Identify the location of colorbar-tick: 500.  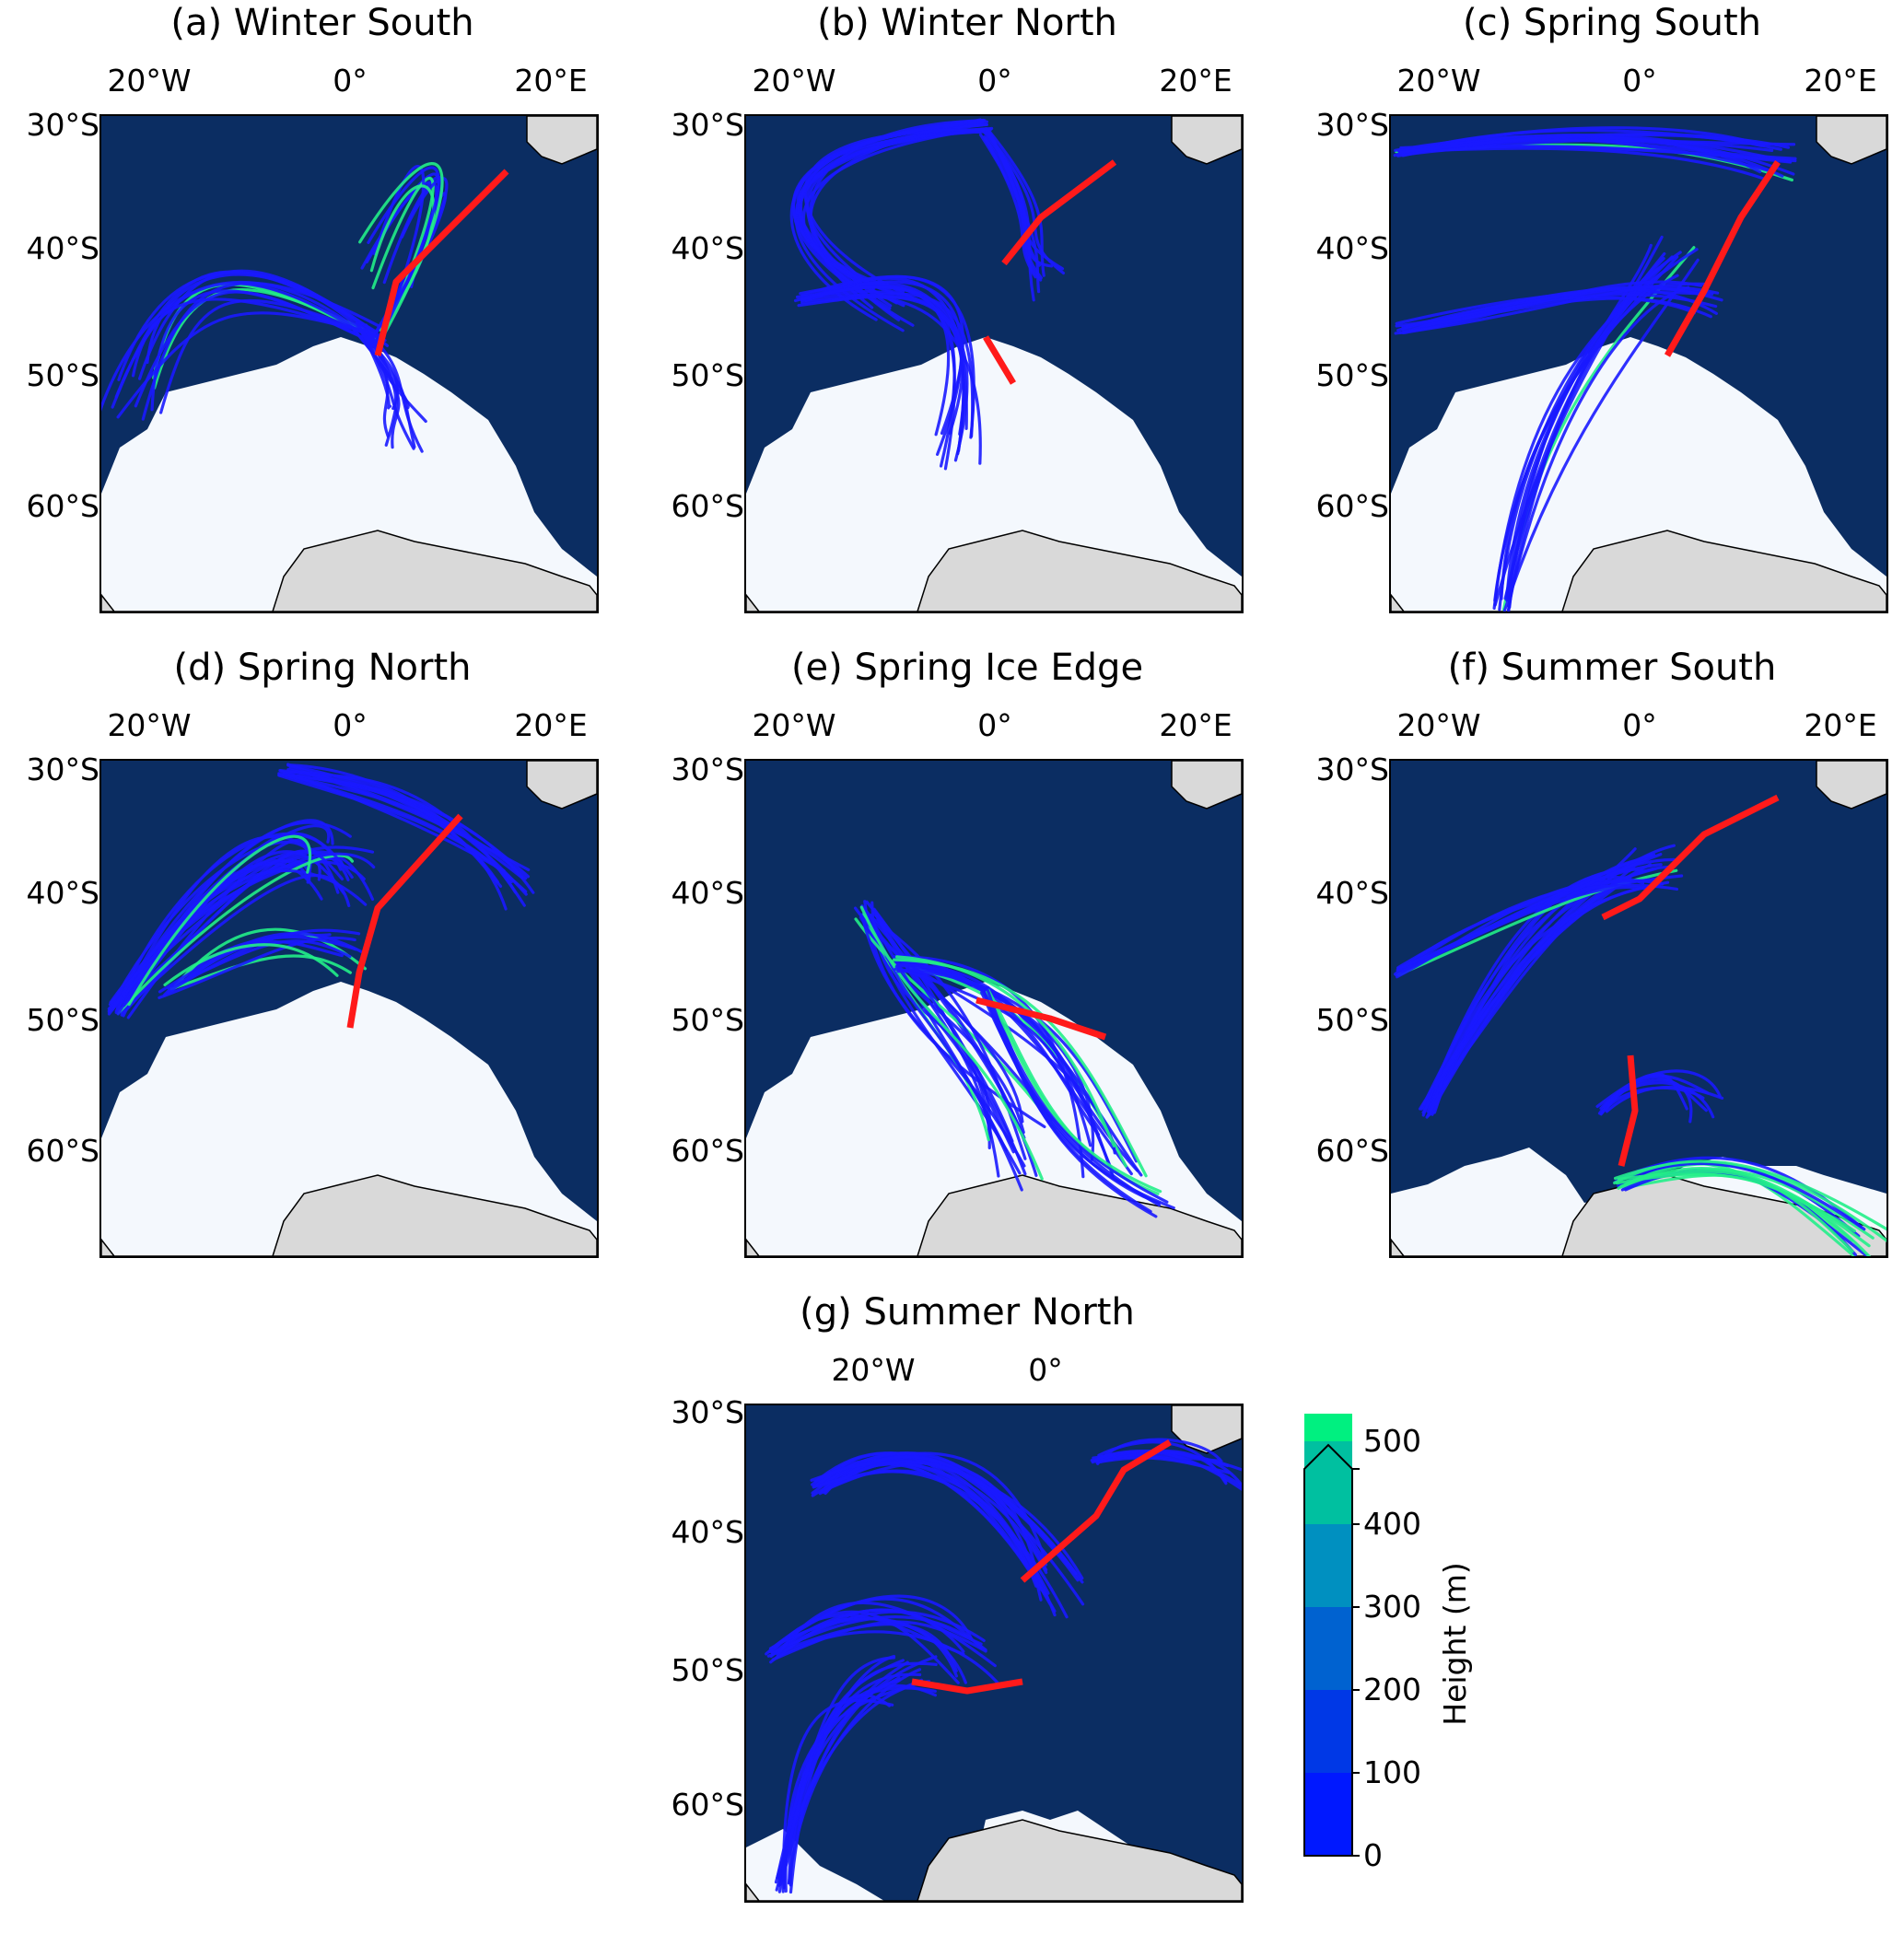
(1392, 1441).